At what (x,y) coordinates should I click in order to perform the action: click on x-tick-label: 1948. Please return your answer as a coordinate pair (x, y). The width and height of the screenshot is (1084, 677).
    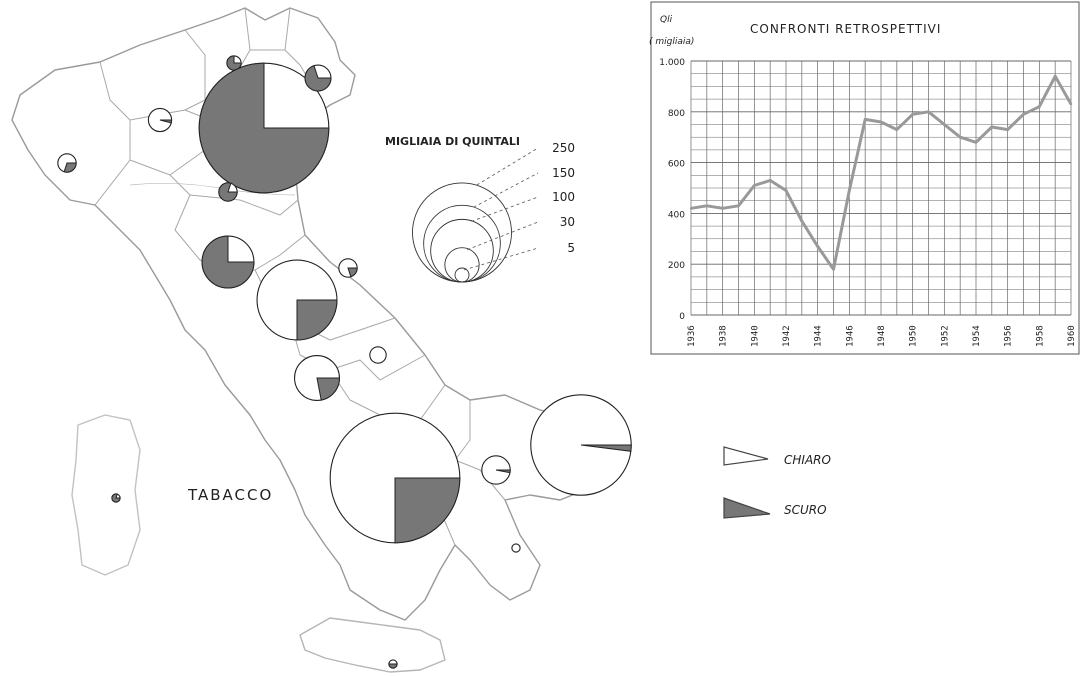
    Looking at the image, I should click on (882, 336).